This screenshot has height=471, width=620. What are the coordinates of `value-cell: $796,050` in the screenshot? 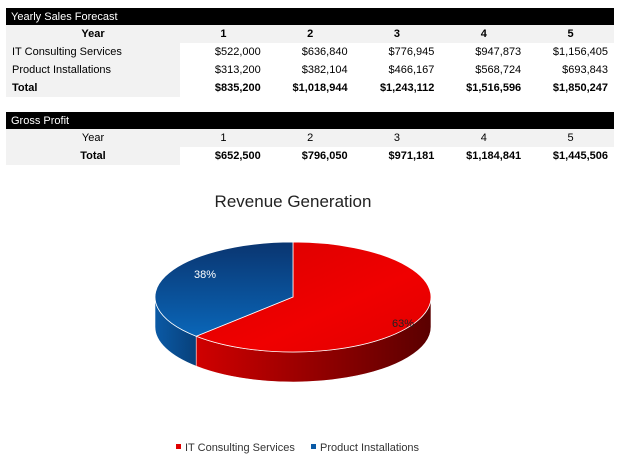 It's located at (324, 156).